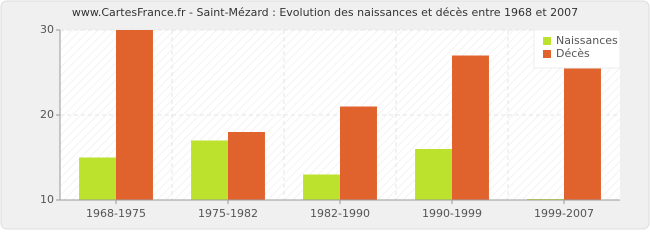 This screenshot has height=240, width=650. What do you see at coordinates (47, 114) in the screenshot?
I see `y-tick-label: 20` at bounding box center [47, 114].